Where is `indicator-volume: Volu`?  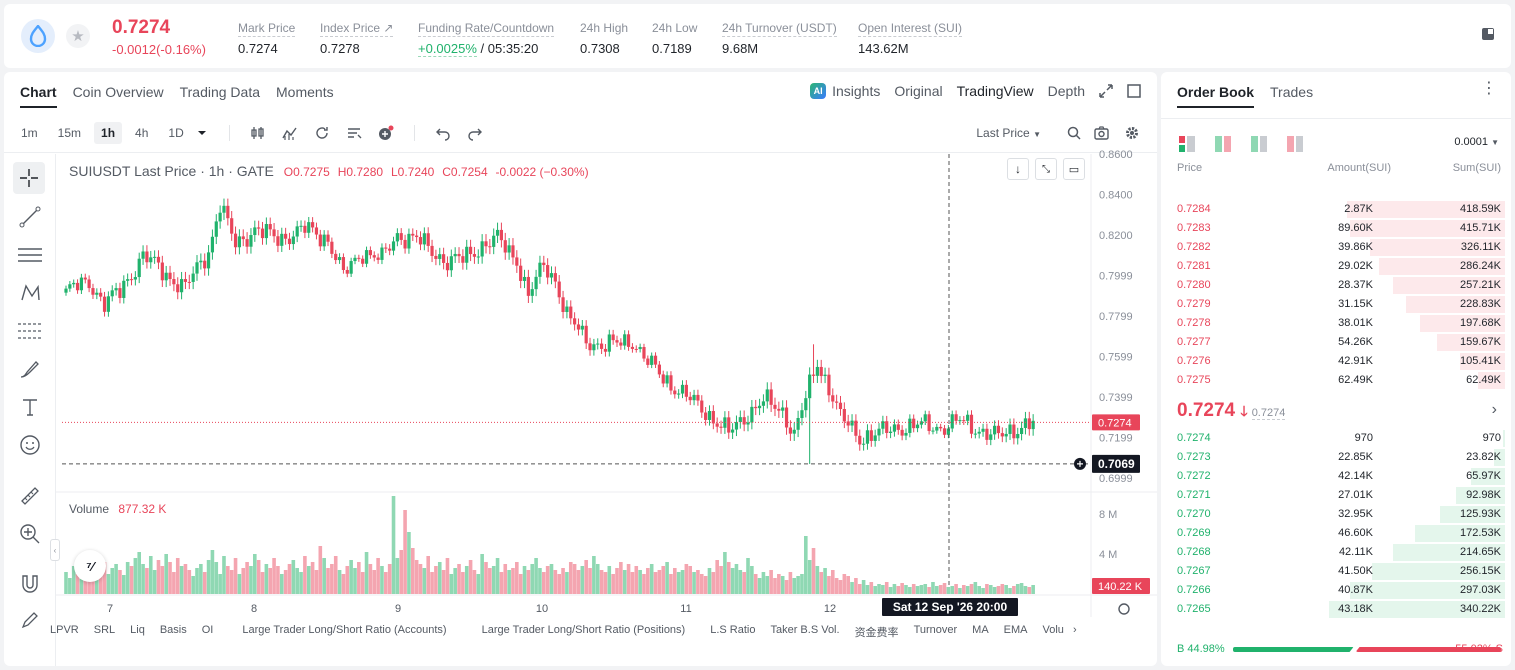 indicator-volume: Volu is located at coordinates (1053, 630).